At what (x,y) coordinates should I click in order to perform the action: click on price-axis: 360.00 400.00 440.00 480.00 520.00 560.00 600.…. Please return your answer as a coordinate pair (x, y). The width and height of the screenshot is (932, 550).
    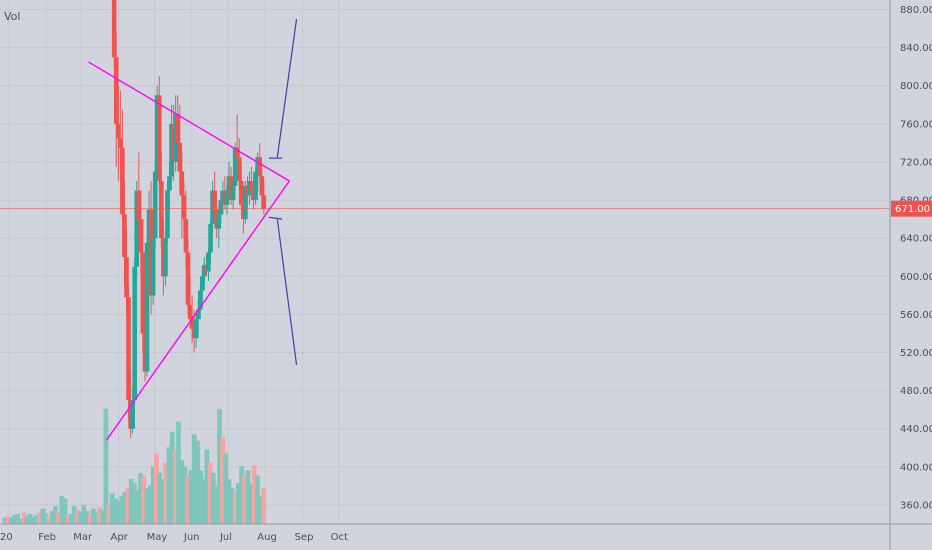
    Looking at the image, I should click on (910, 275).